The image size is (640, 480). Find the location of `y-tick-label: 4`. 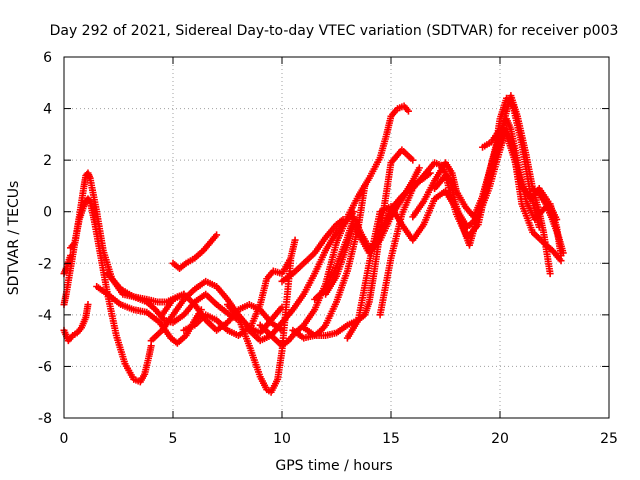

y-tick-label: 4 is located at coordinates (47, 110).